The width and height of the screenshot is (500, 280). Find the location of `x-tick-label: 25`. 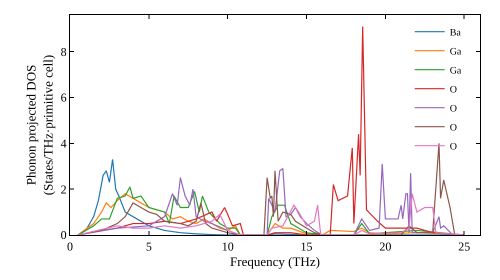

x-tick-label: 25 is located at coordinates (464, 246).